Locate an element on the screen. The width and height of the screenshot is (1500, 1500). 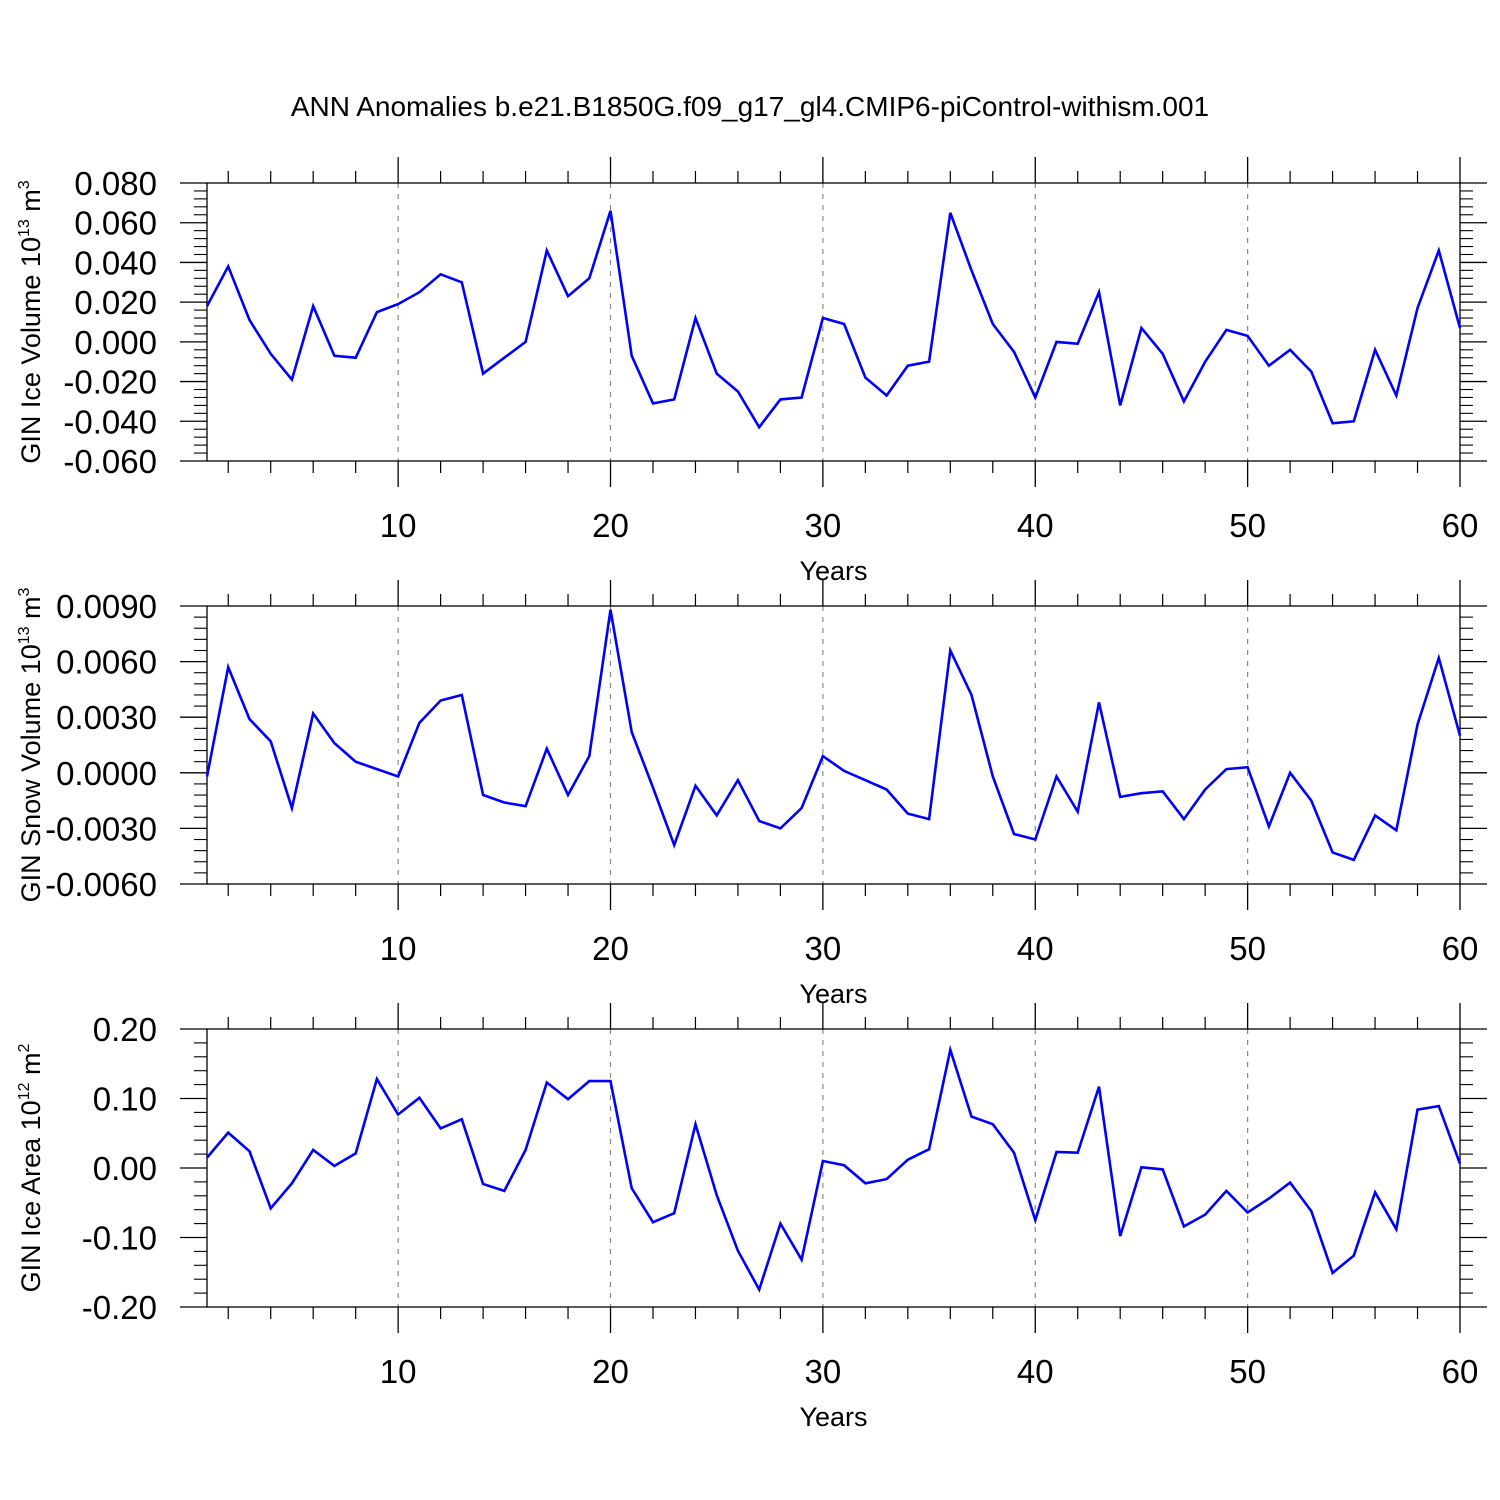
y-tick-label: -0.20 is located at coordinates (119, 1307).